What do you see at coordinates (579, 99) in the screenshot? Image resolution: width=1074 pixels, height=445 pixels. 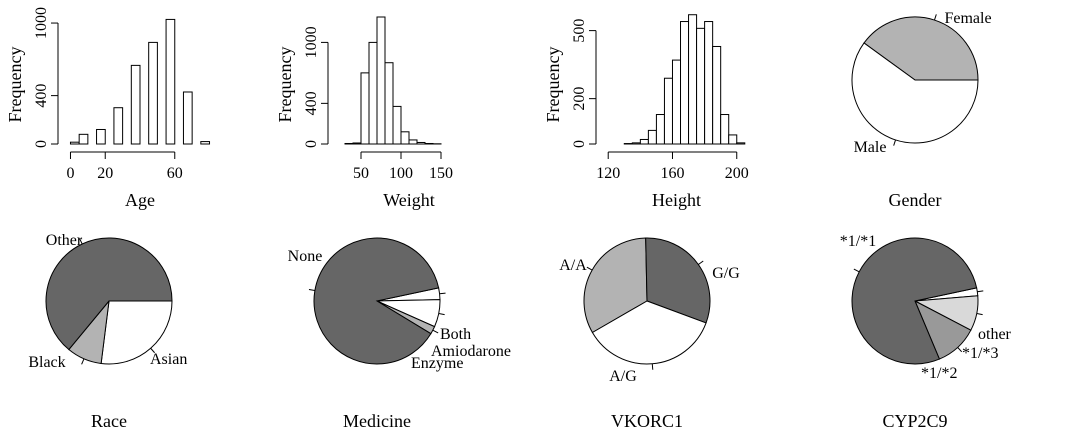 I see `y-tick-label: 200` at bounding box center [579, 99].